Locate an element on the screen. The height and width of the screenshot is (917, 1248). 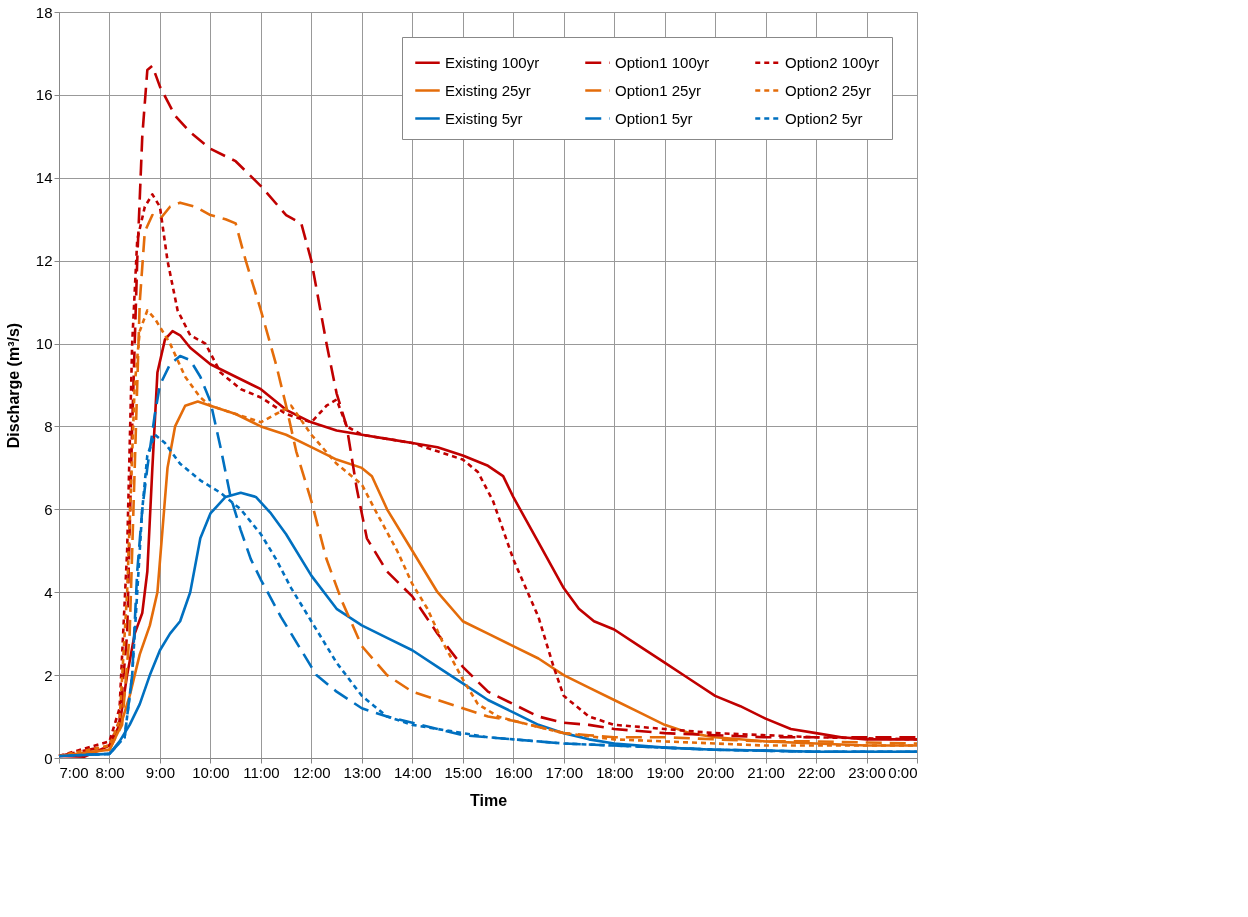
legend-label: Existing 25yr is located at coordinates (488, 90).